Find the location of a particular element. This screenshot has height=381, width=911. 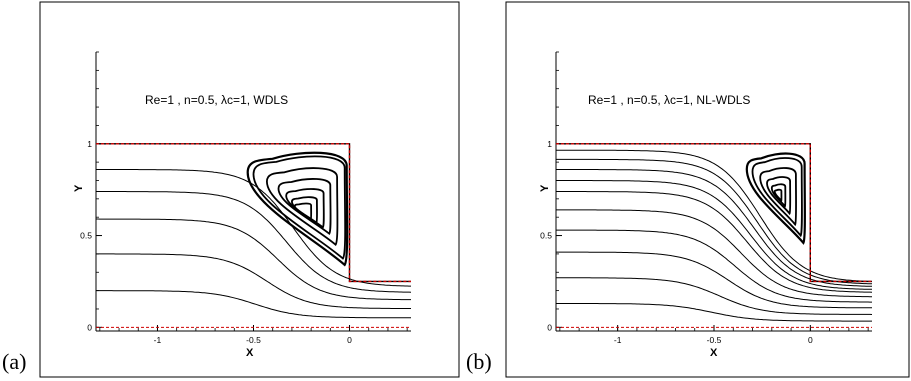

panel-b-label: (b) is located at coordinates (479, 361).